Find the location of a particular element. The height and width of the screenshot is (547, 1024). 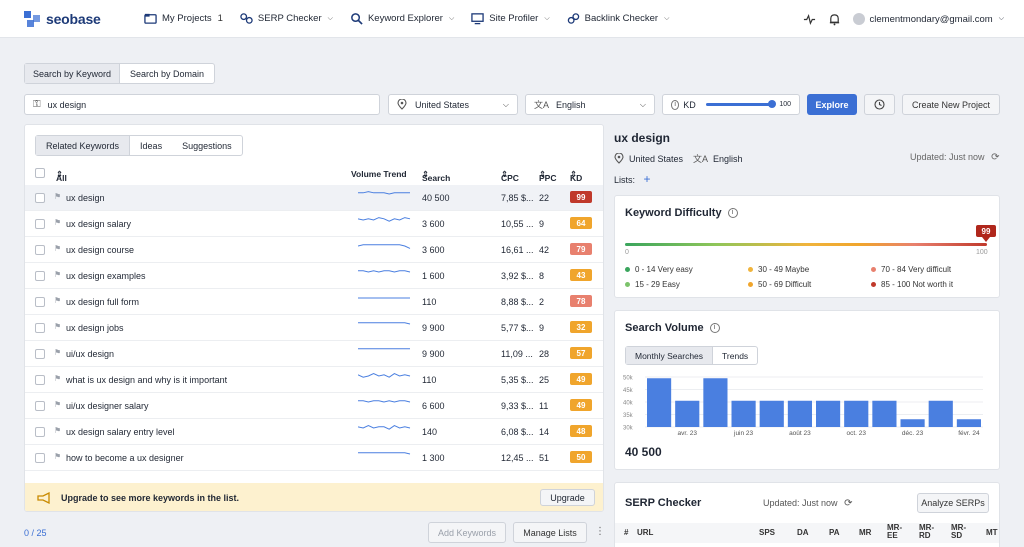

col-all-keywords: All Keywords ⇕ is located at coordinates (76, 181).